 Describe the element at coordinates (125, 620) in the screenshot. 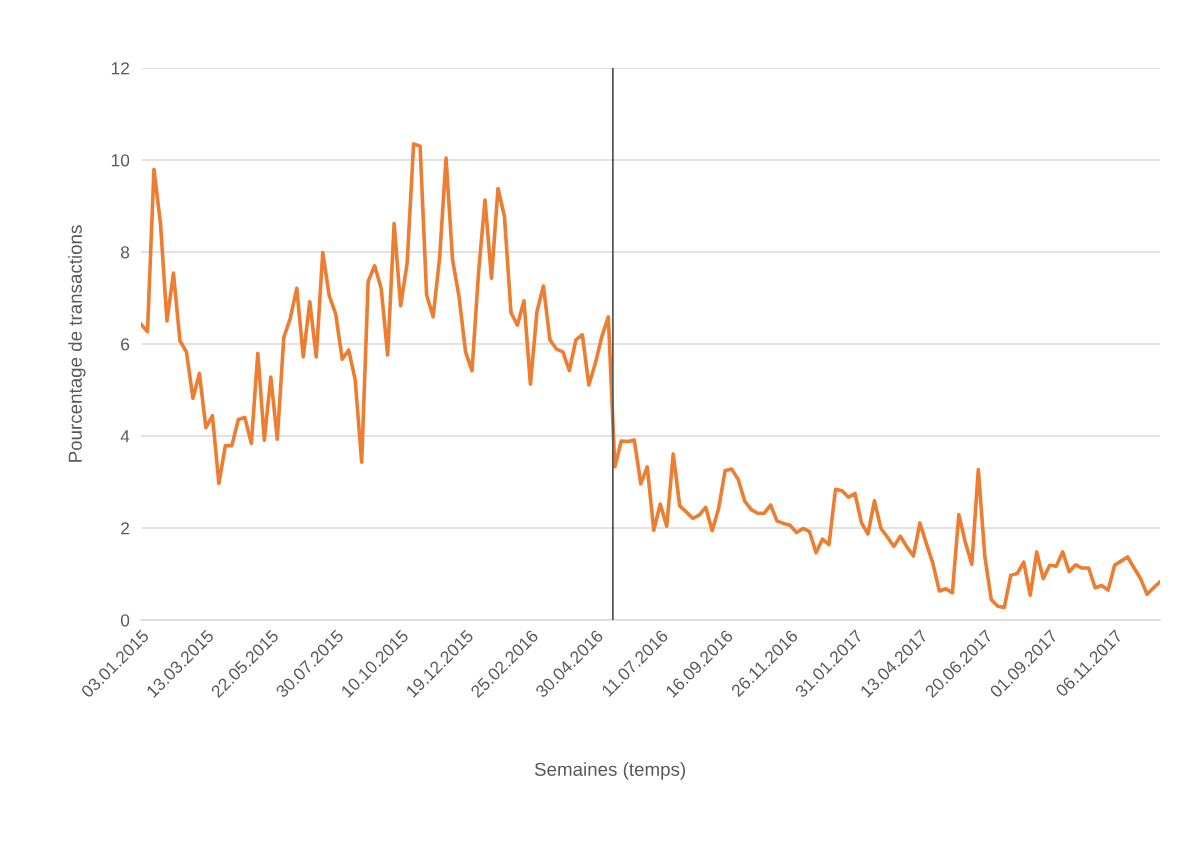

I see `y-tick-label: 0` at that location.